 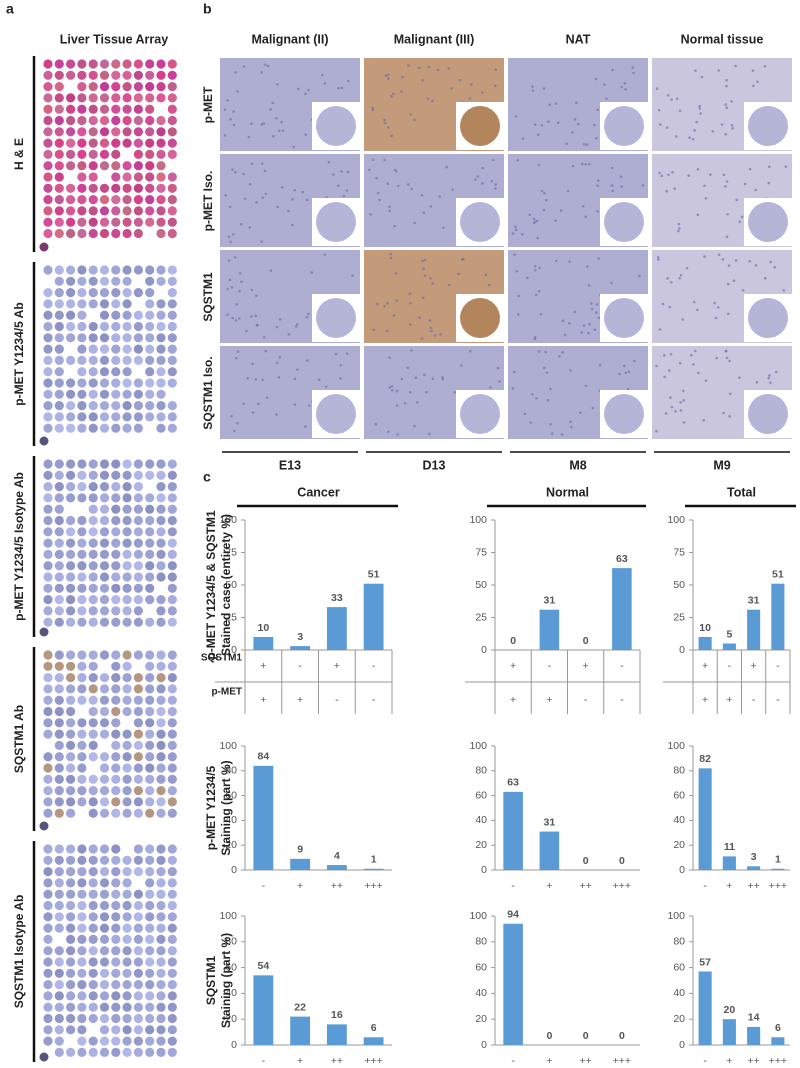 What do you see at coordinates (374, 574) in the screenshot?
I see `value-label: 51` at bounding box center [374, 574].